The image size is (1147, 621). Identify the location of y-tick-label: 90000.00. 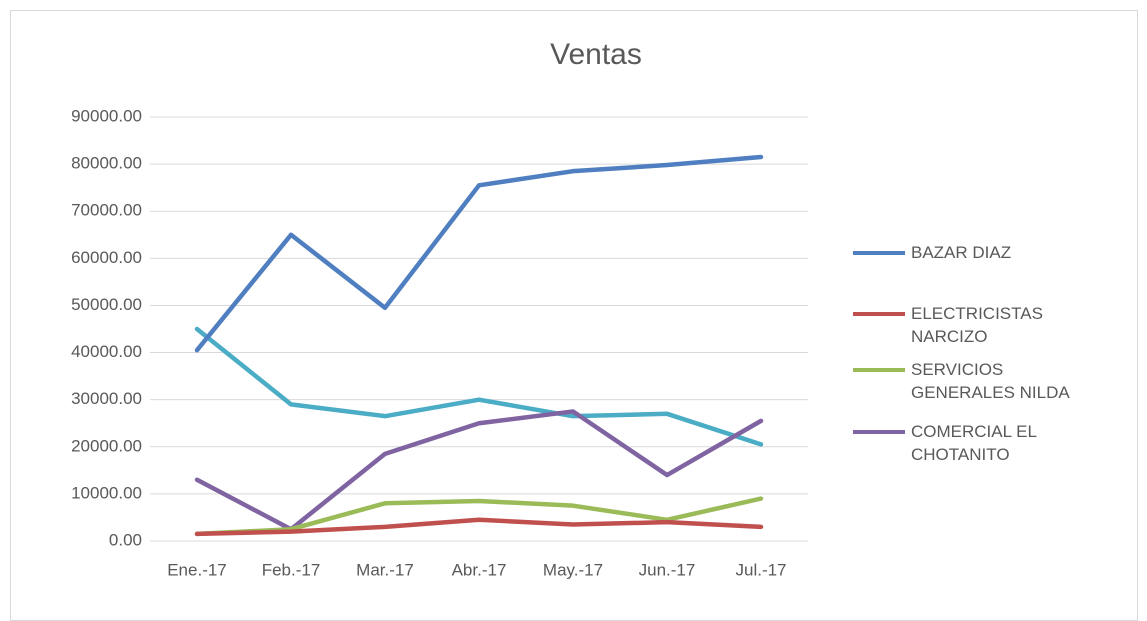
(106, 115).